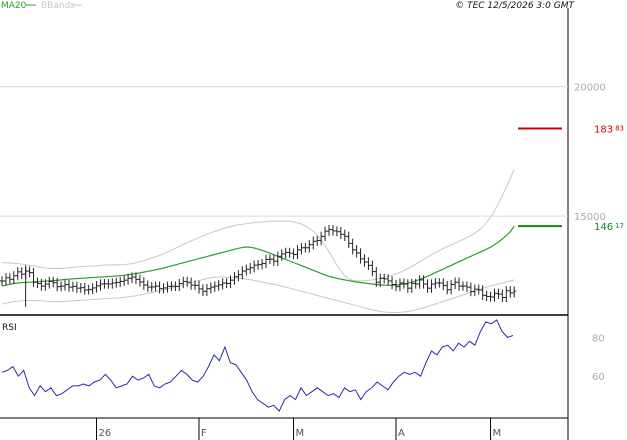 The width and height of the screenshot is (627, 440). I want to click on legend-ma20-label: MA20, so click(14, 6).